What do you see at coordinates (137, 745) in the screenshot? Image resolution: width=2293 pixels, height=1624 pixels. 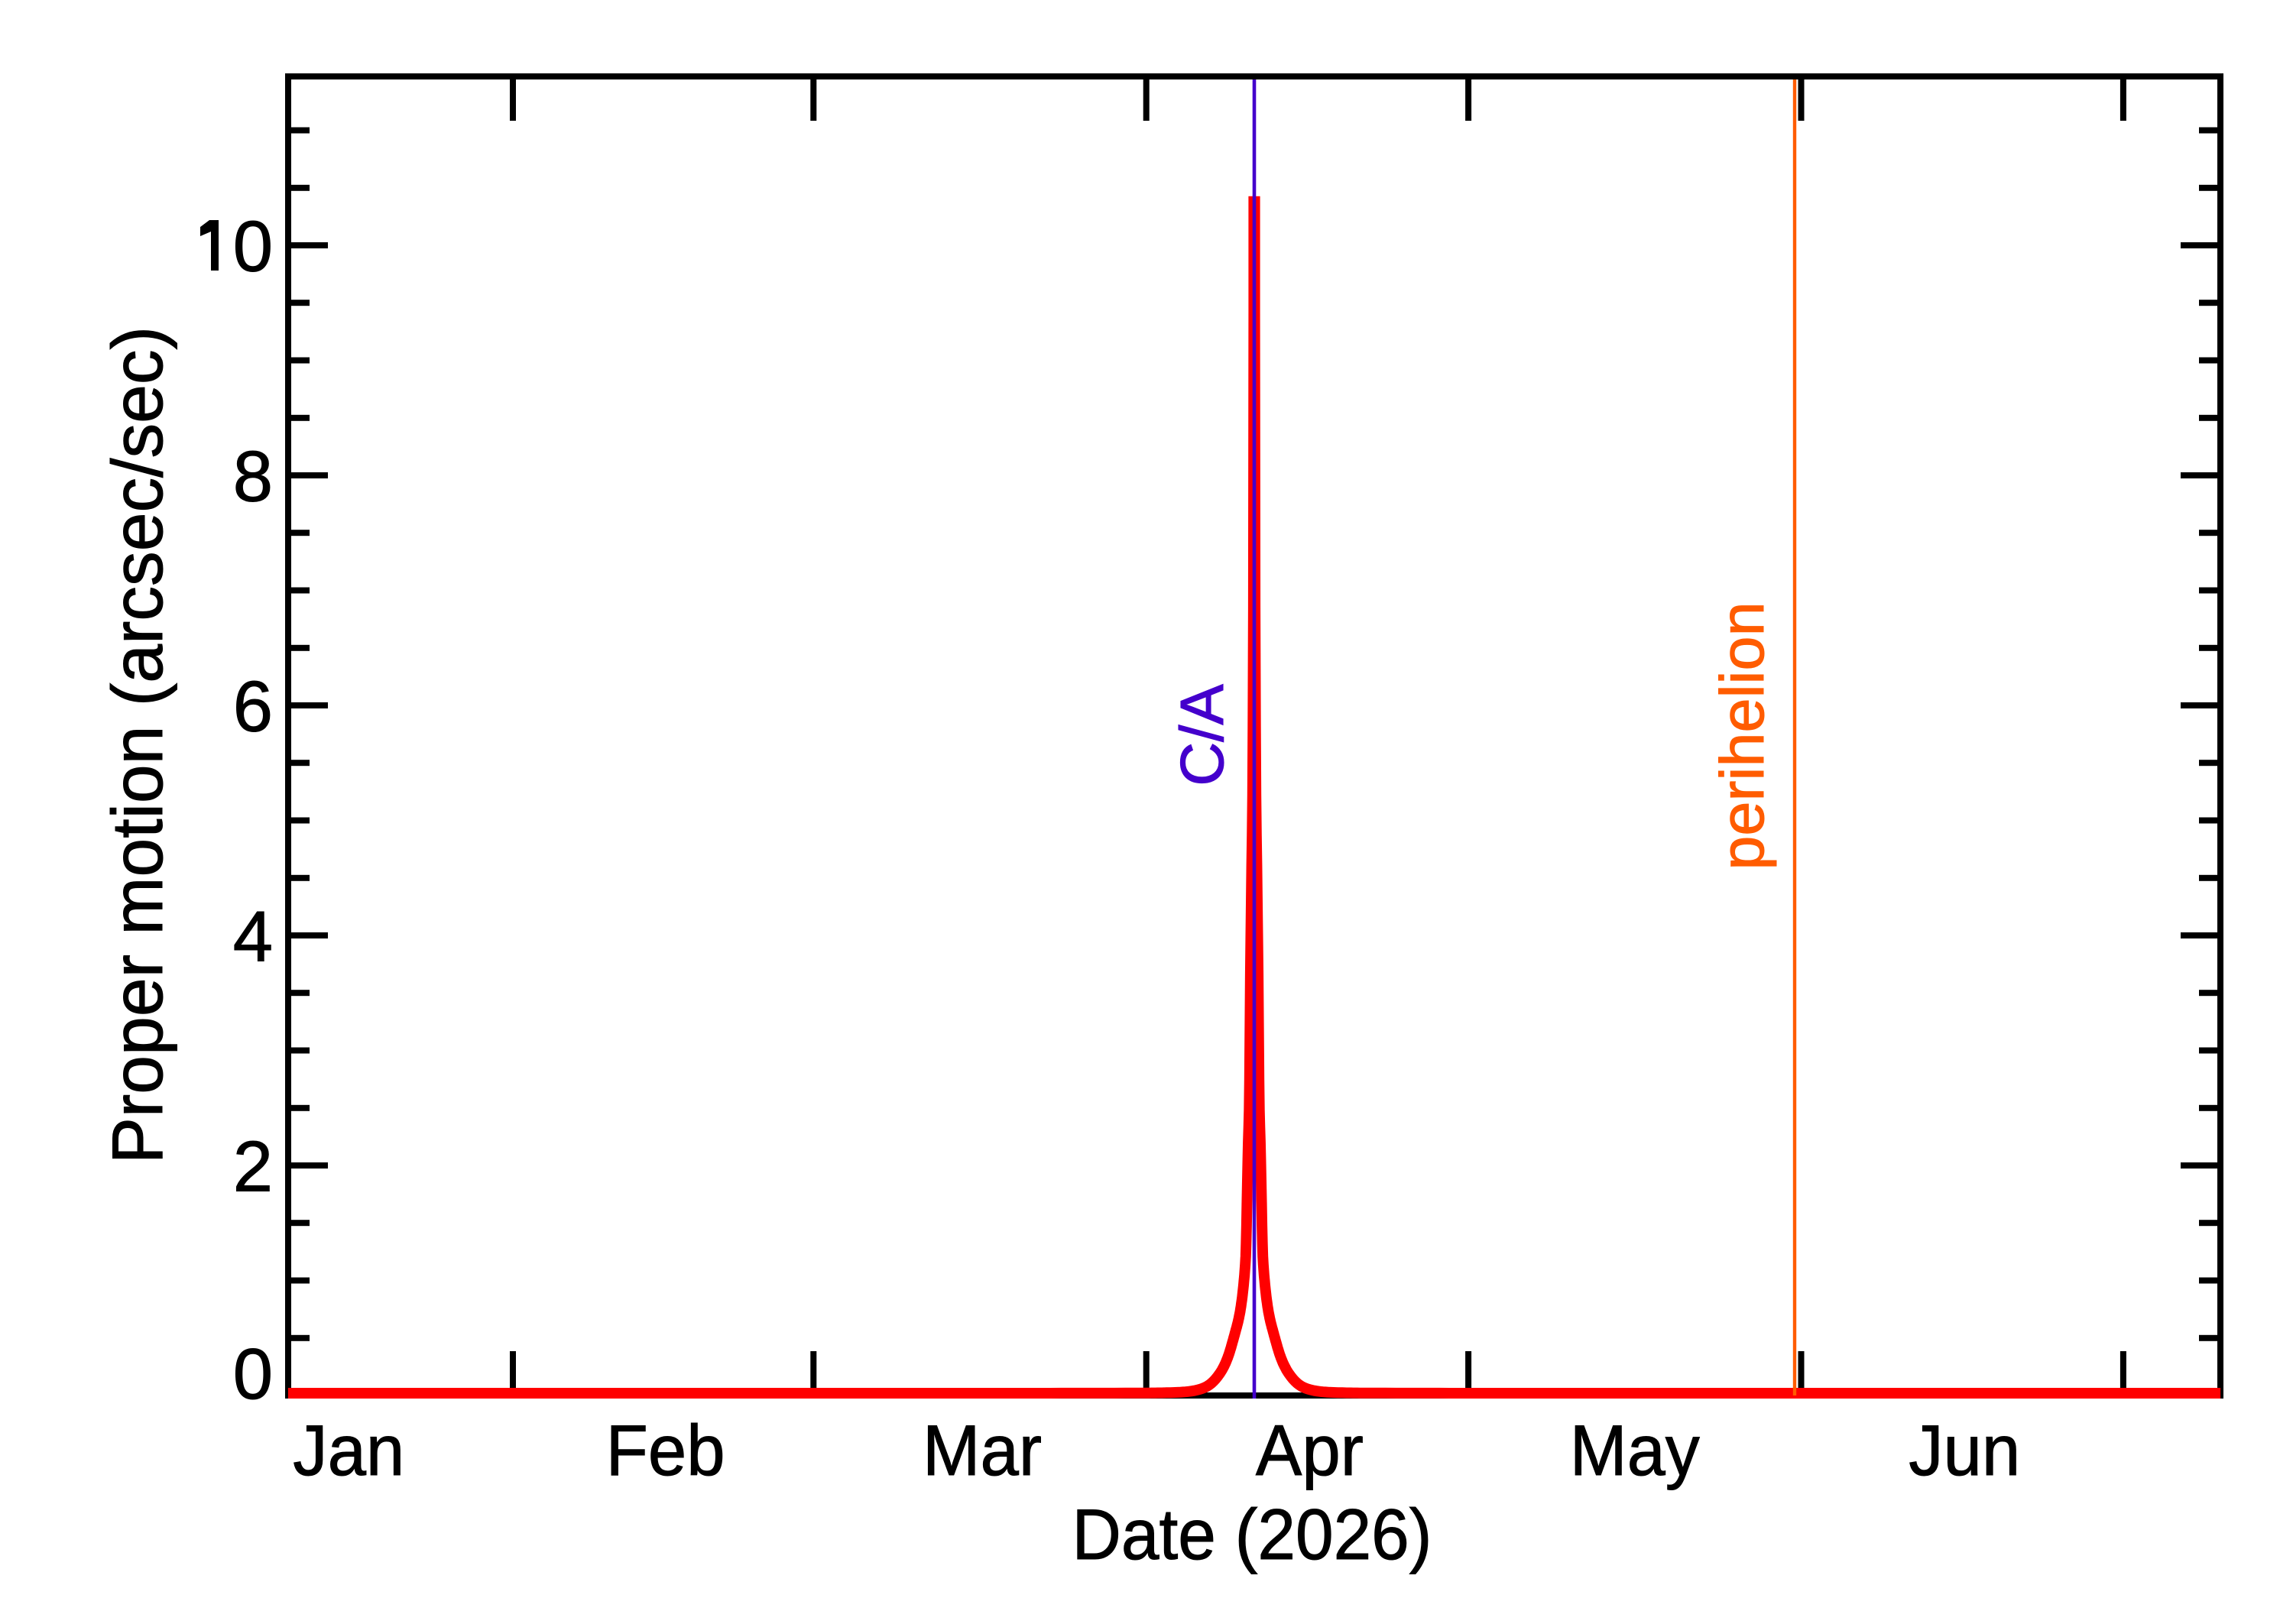 I see `svg-text: Proper motion (arcsec/sec)` at bounding box center [137, 745].